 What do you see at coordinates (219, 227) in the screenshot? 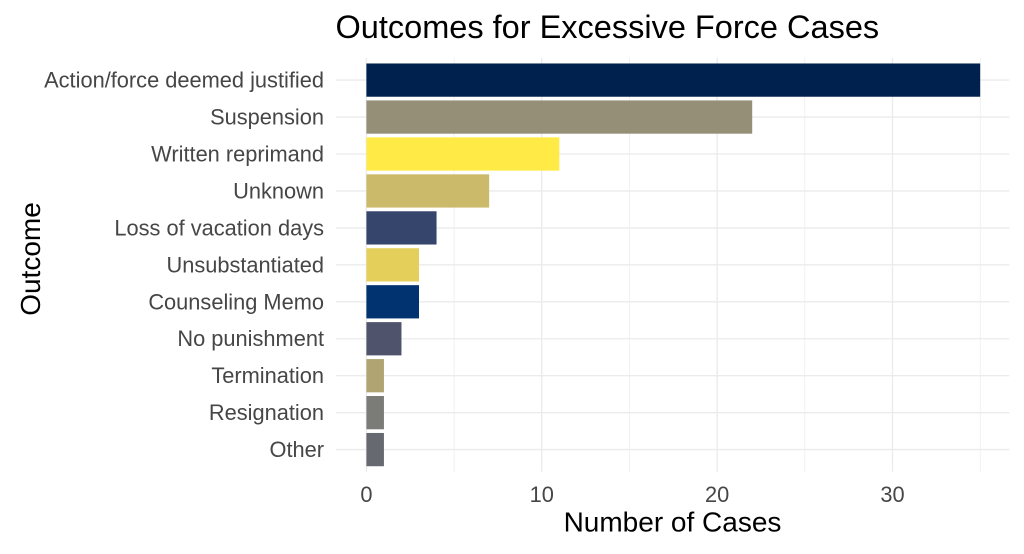
I see `svg-text: Loss of vacation days` at bounding box center [219, 227].